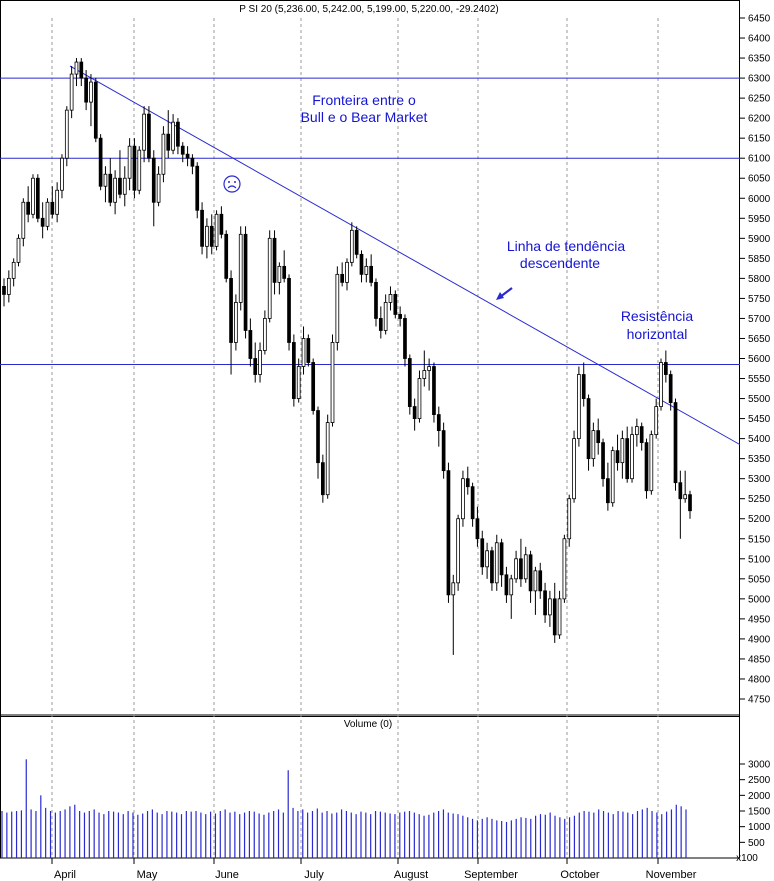 Image resolution: width=774 pixels, height=881 pixels. What do you see at coordinates (759, 479) in the screenshot?
I see `price-tick-label: 5300` at bounding box center [759, 479].